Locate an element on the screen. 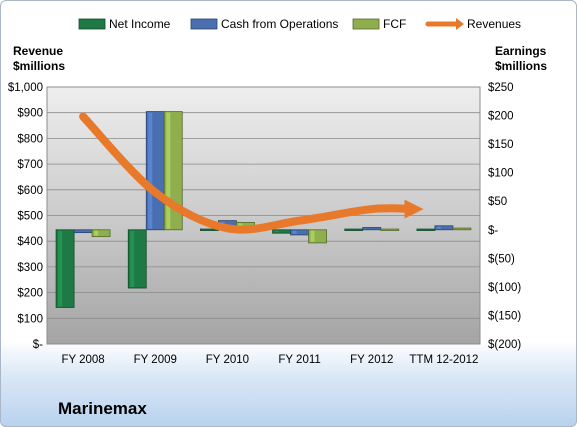  legend-arrow-icon is located at coordinates (460, 24).